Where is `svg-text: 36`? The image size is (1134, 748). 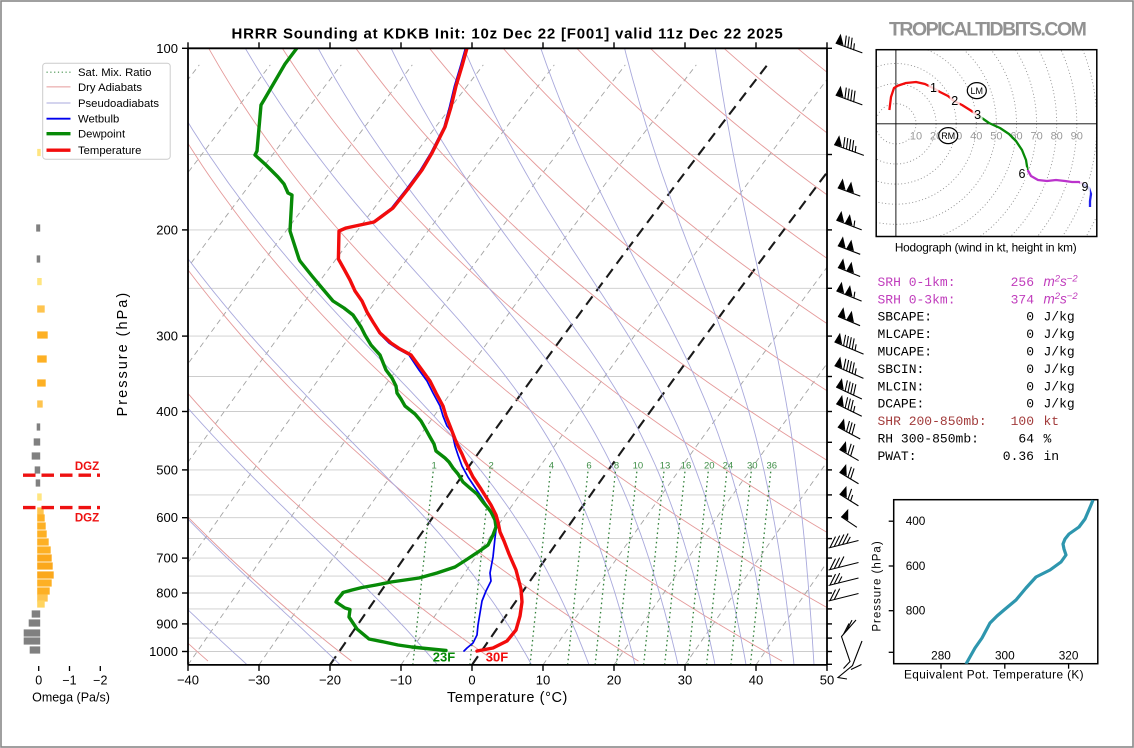 svg-text: 36 is located at coordinates (772, 466).